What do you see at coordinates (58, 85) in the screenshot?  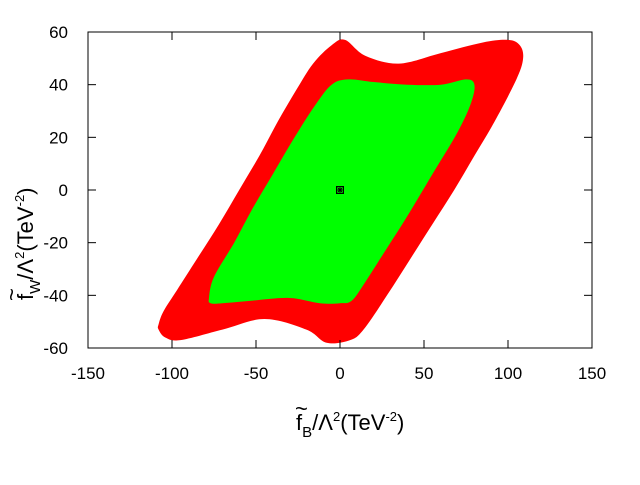 I see `y-tick-label: 40` at bounding box center [58, 85].